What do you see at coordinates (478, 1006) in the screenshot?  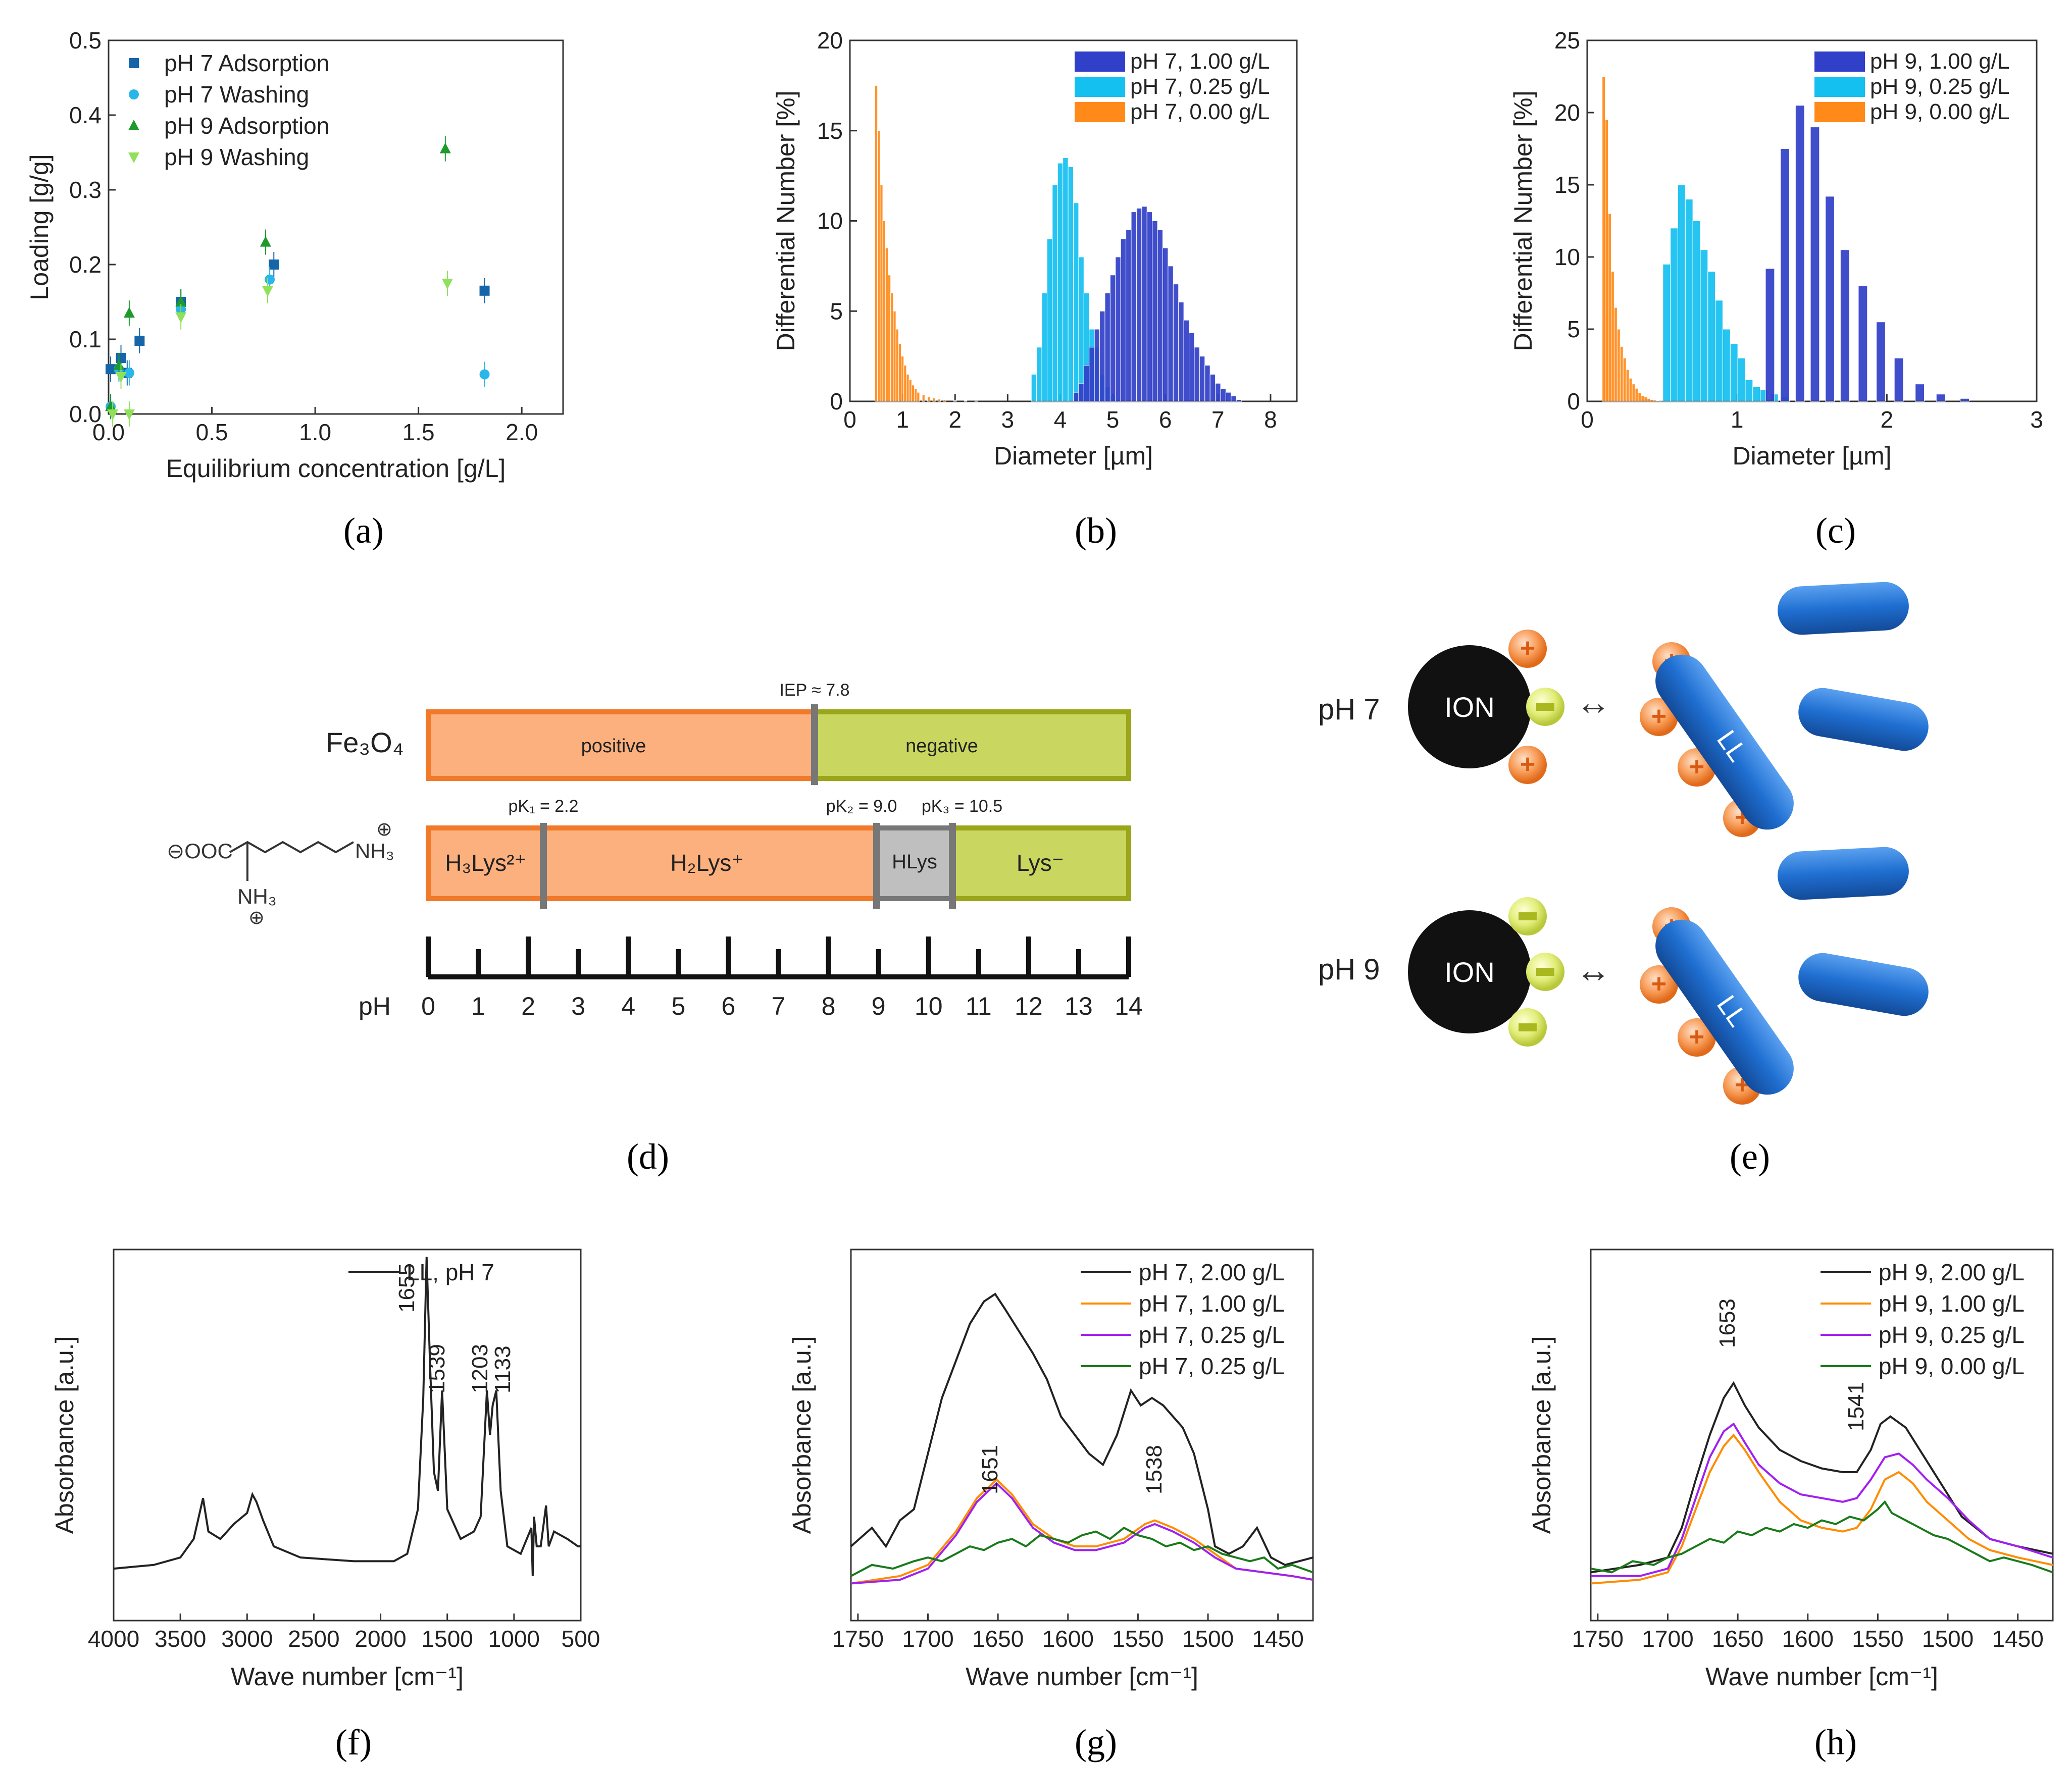 I see `ph-tick-label: 1` at bounding box center [478, 1006].